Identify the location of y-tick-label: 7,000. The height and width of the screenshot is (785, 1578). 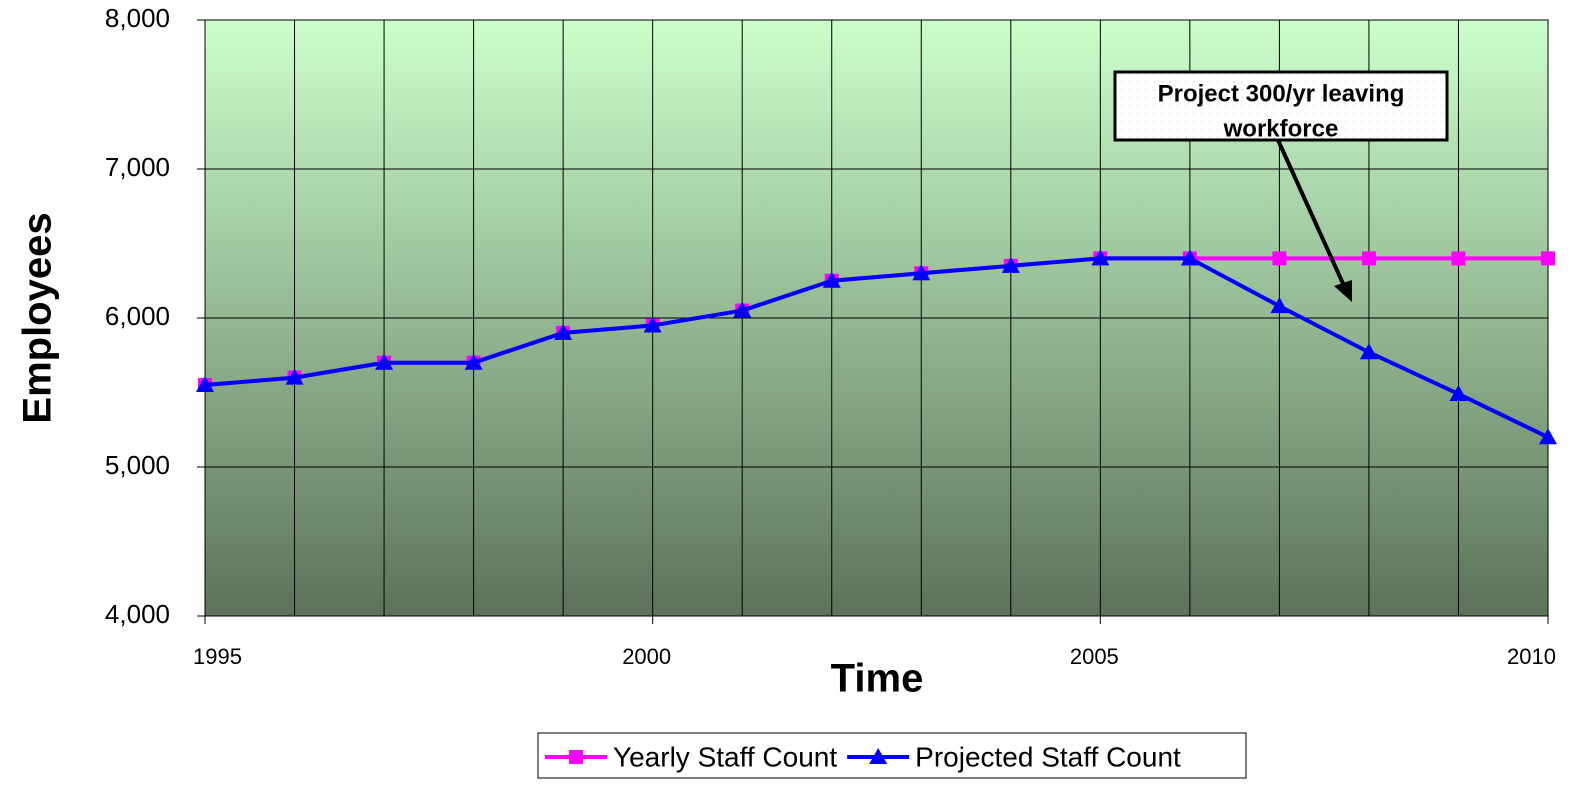
(137, 167).